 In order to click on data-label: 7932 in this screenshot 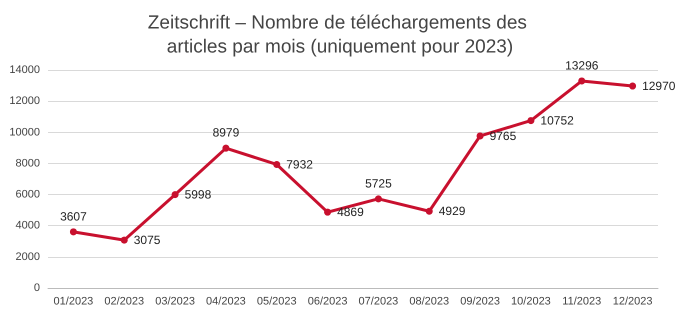, I will do `click(300, 164)`.